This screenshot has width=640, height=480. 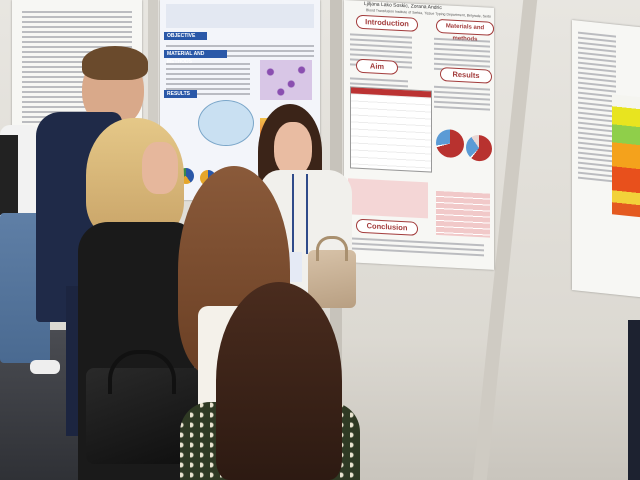 What do you see at coordinates (180, 94) in the screenshot?
I see `results-header: RESULTS` at bounding box center [180, 94].